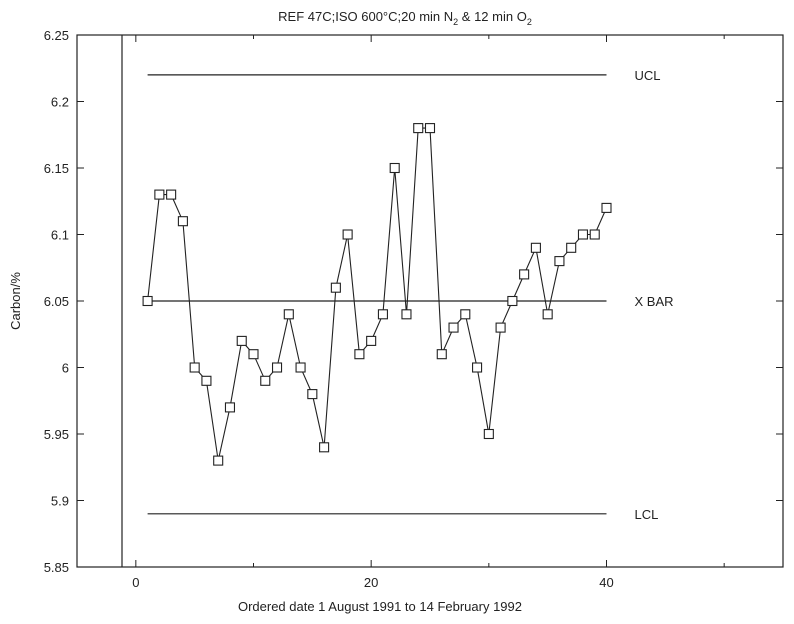 The image size is (794, 624). What do you see at coordinates (56, 301) in the screenshot?
I see `y-tick-label: 6.05` at bounding box center [56, 301].